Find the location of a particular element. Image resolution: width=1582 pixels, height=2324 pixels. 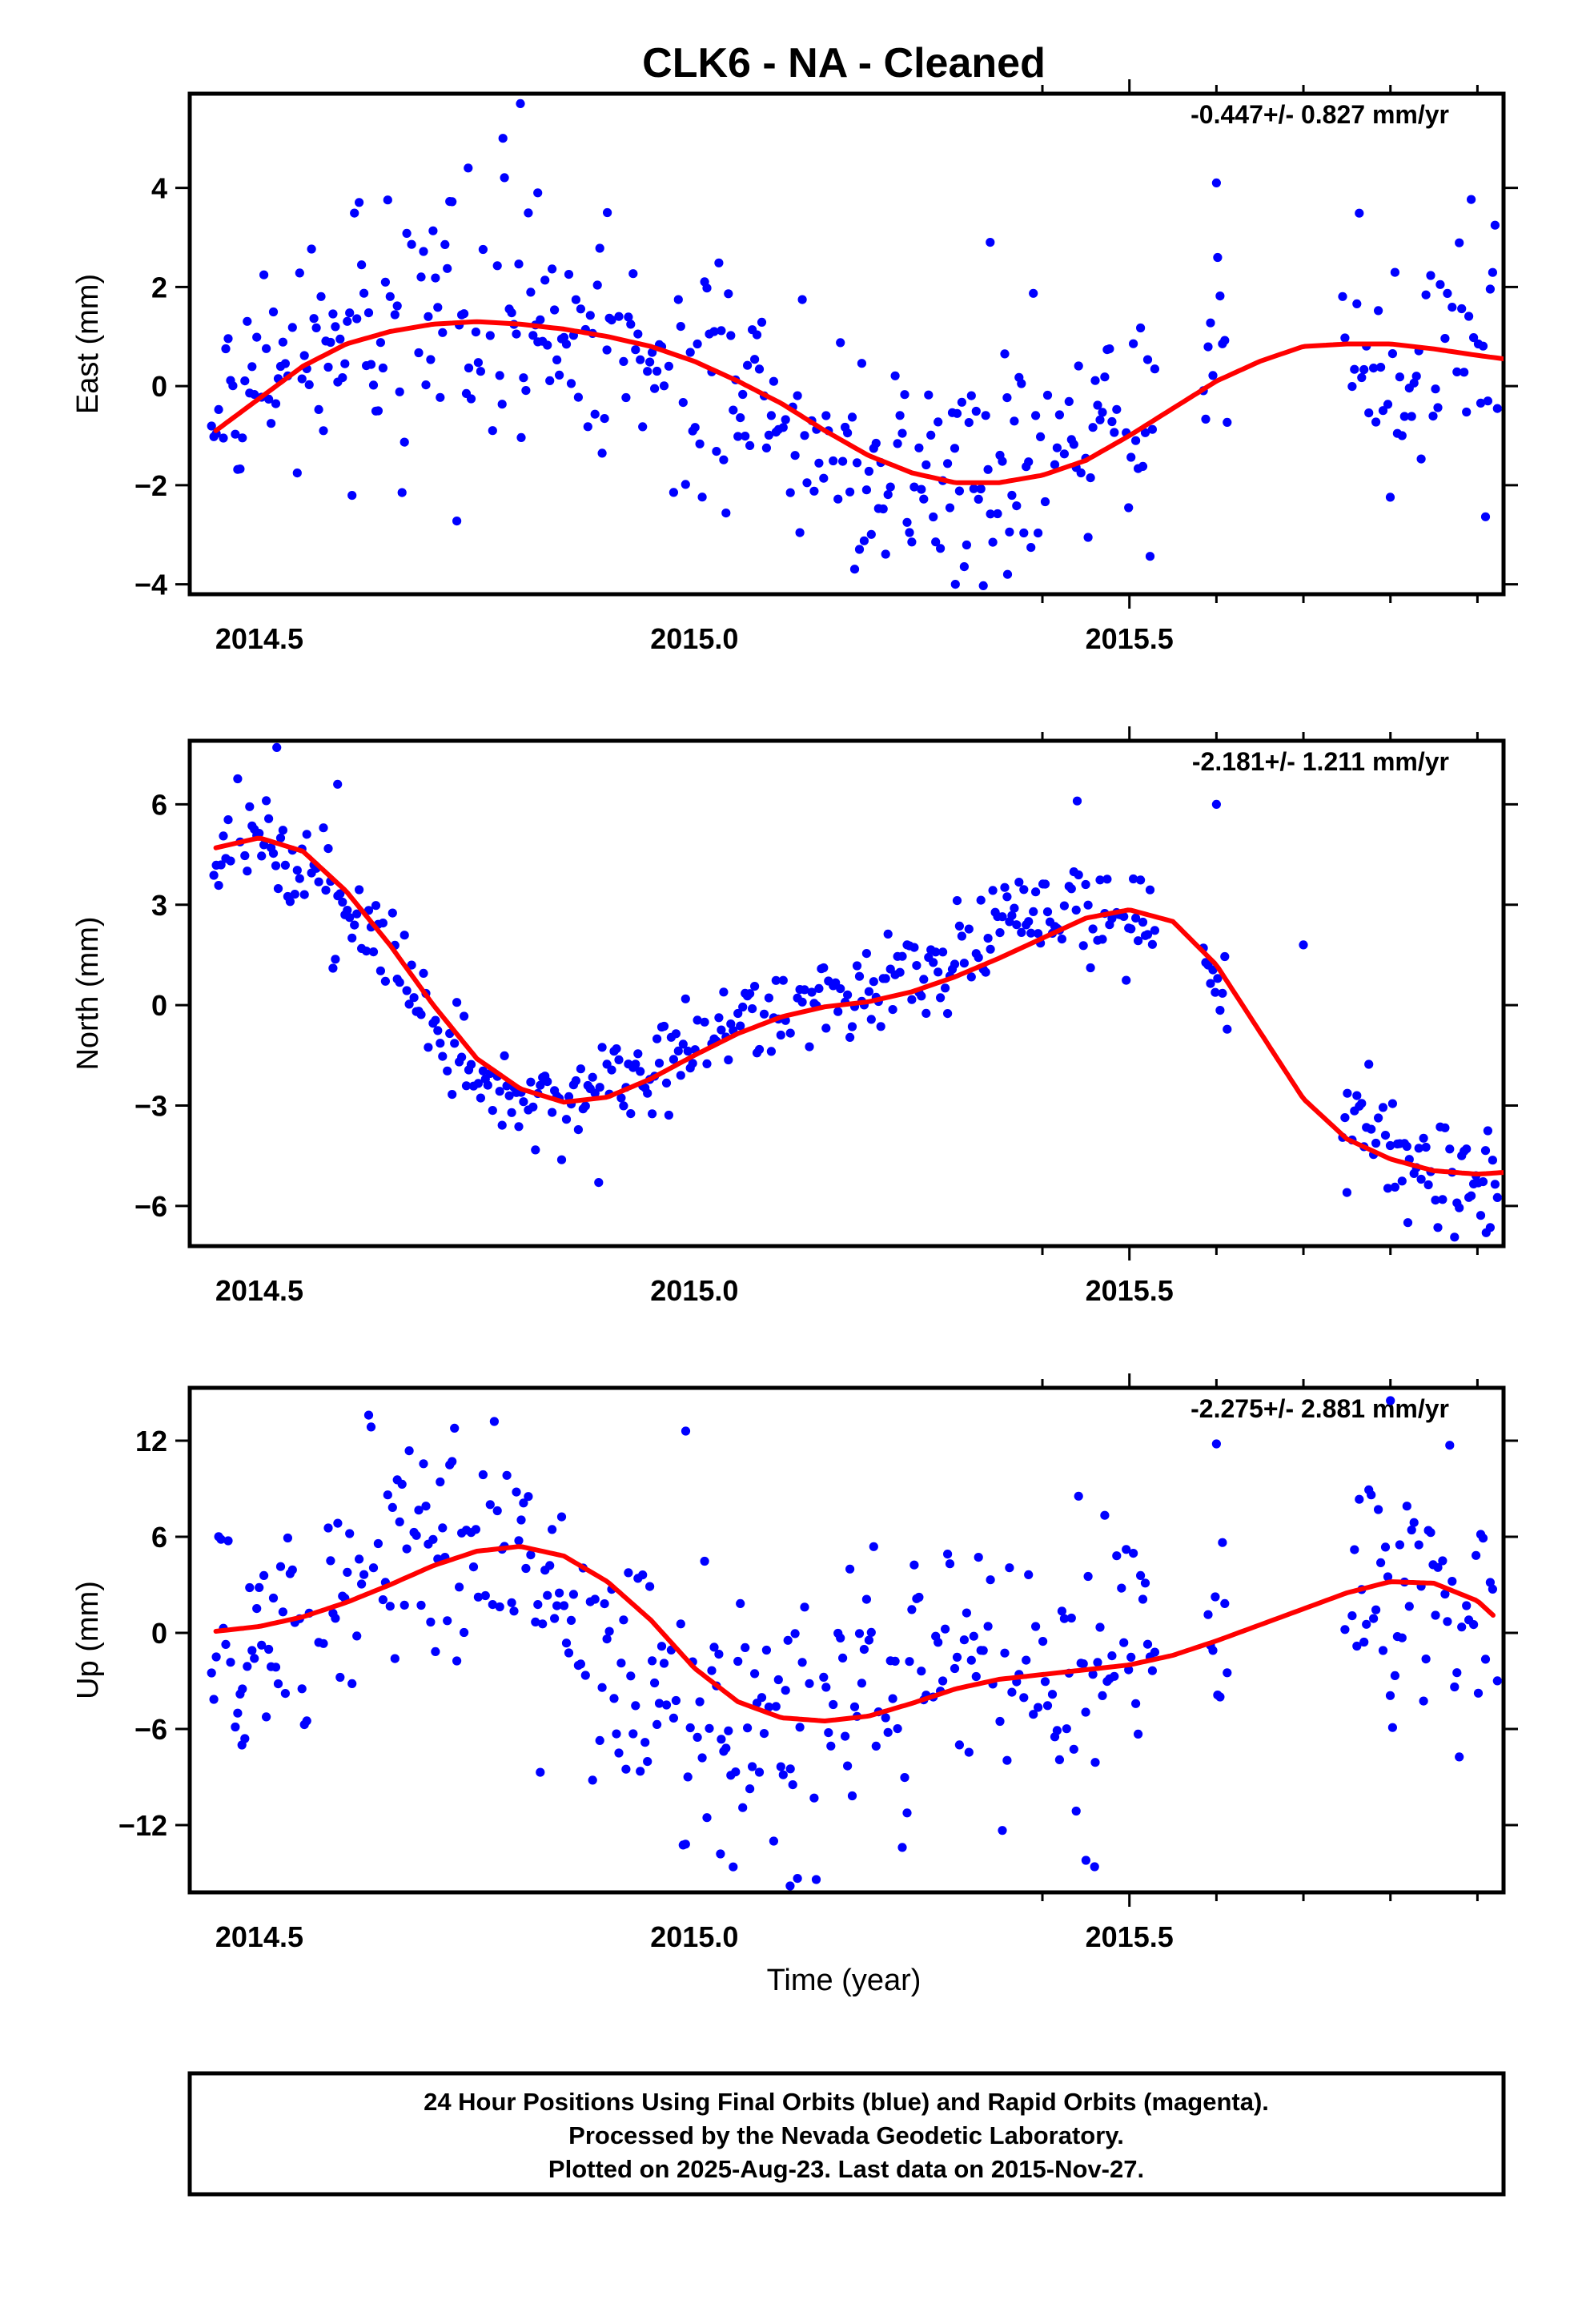

y-tick-label: 0 is located at coordinates (159, 1005).